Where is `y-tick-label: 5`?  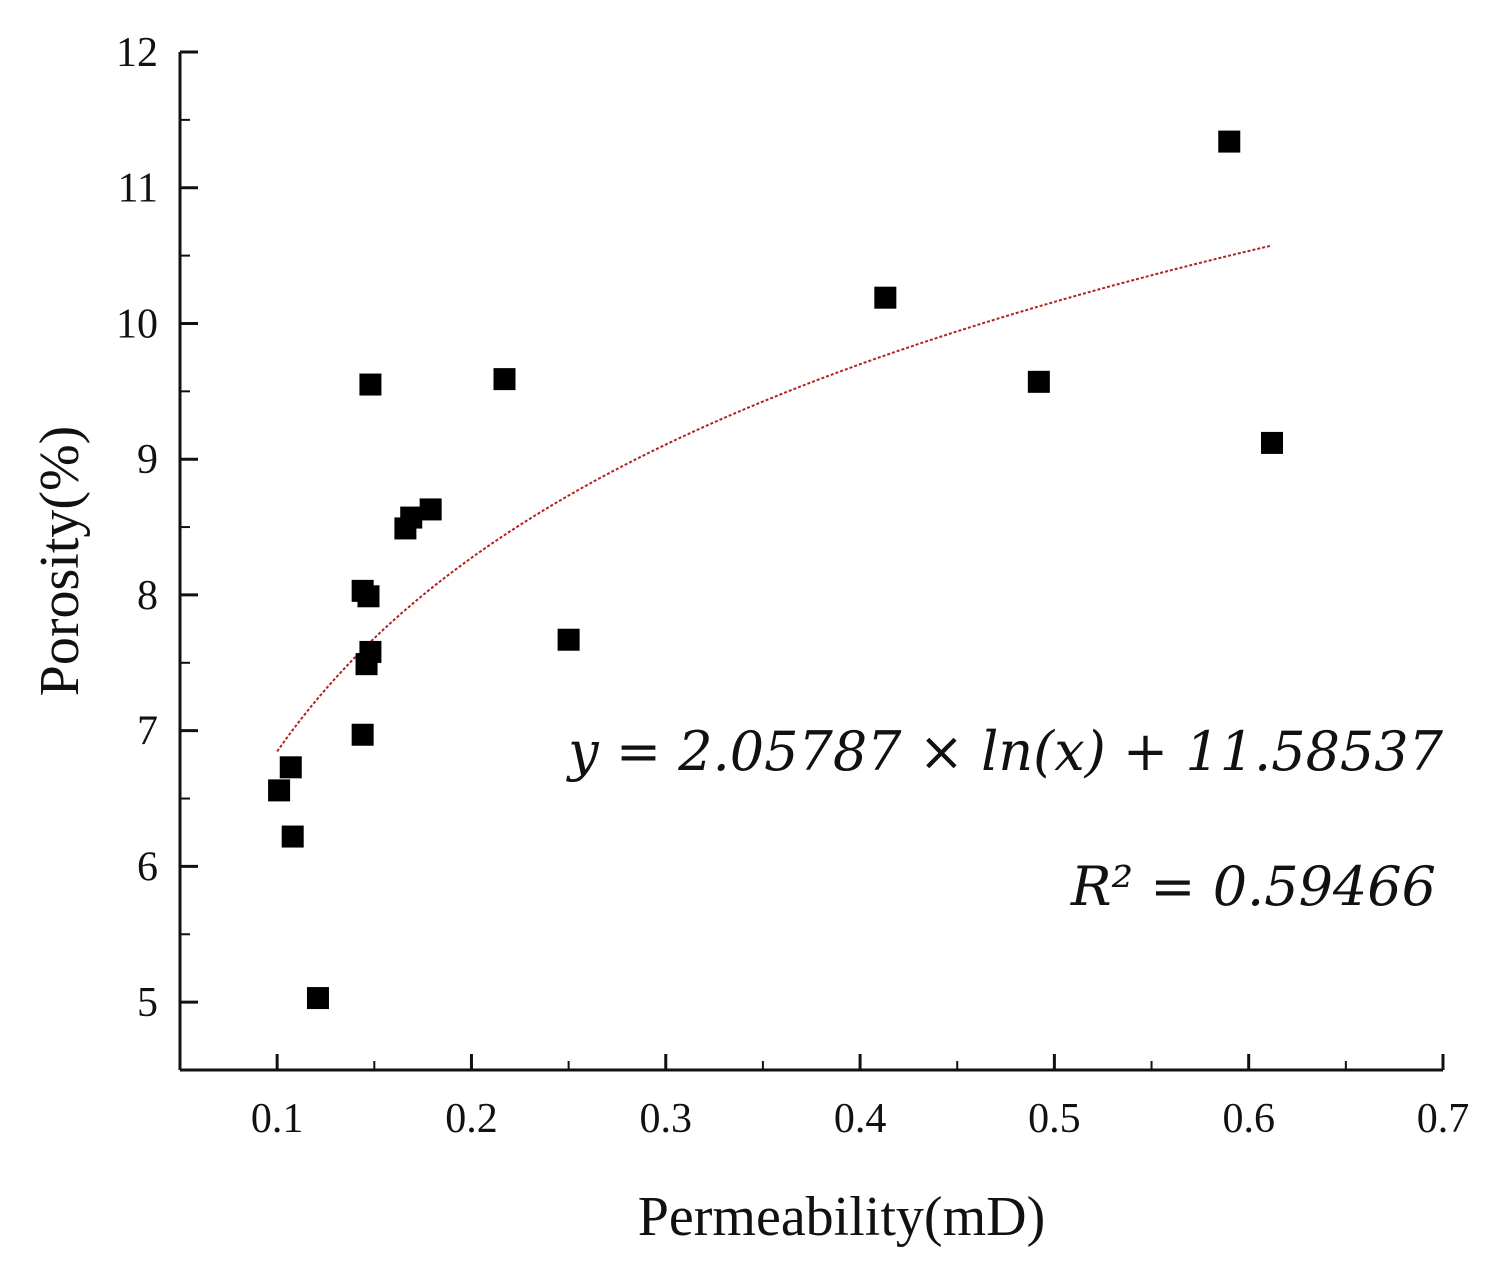 y-tick-label: 5 is located at coordinates (147, 1003).